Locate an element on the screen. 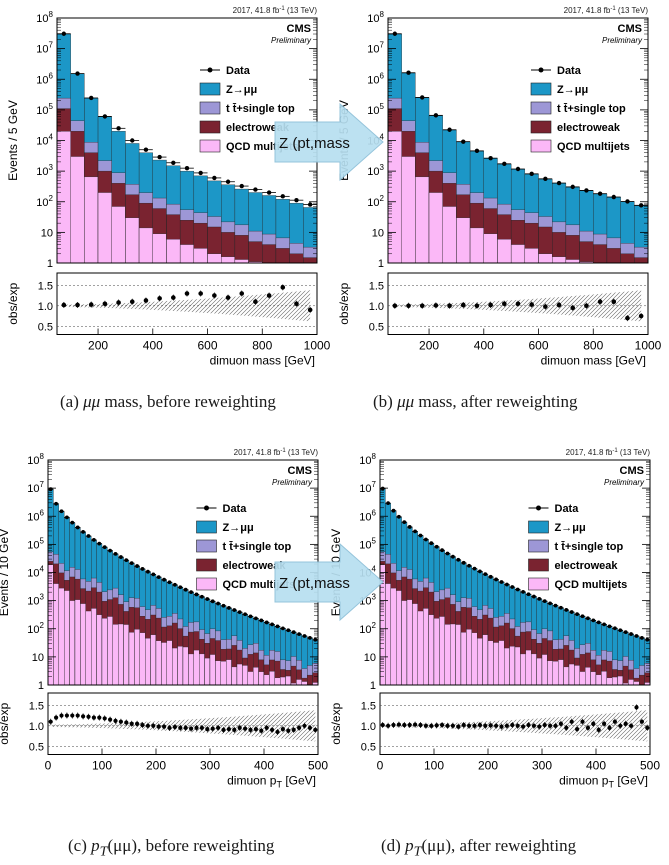 This screenshot has height=865, width=669. legend-ttbar-label: t t̄+single top is located at coordinates (589, 547).